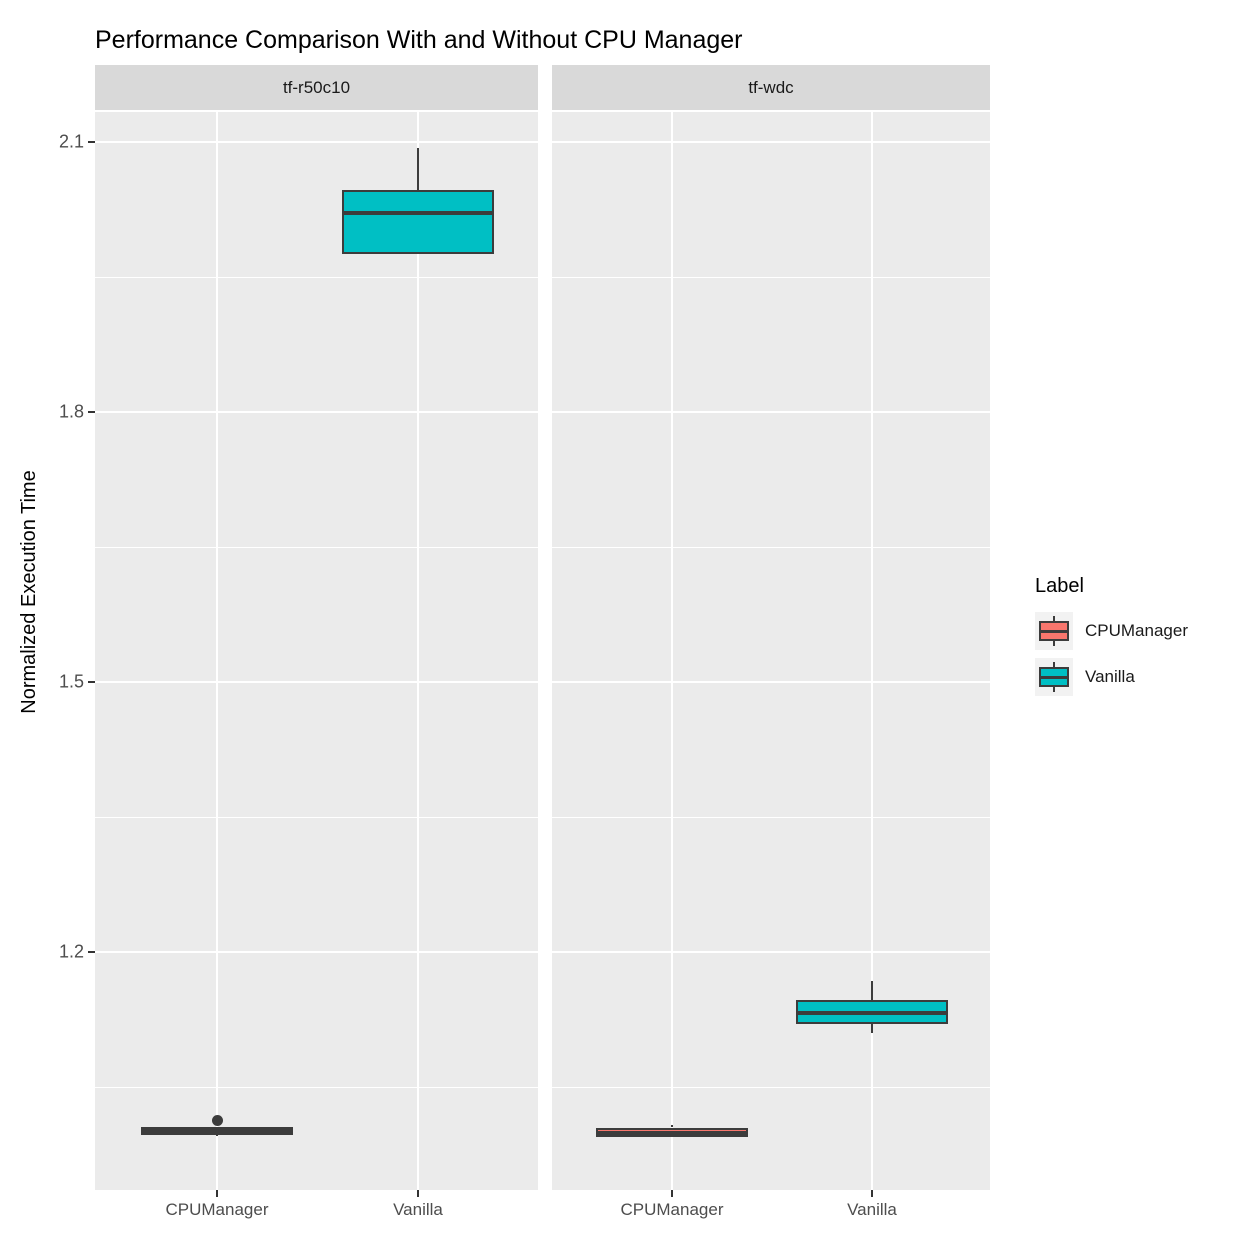  I want to click on legend-key-cpumanager, so click(1054, 631).